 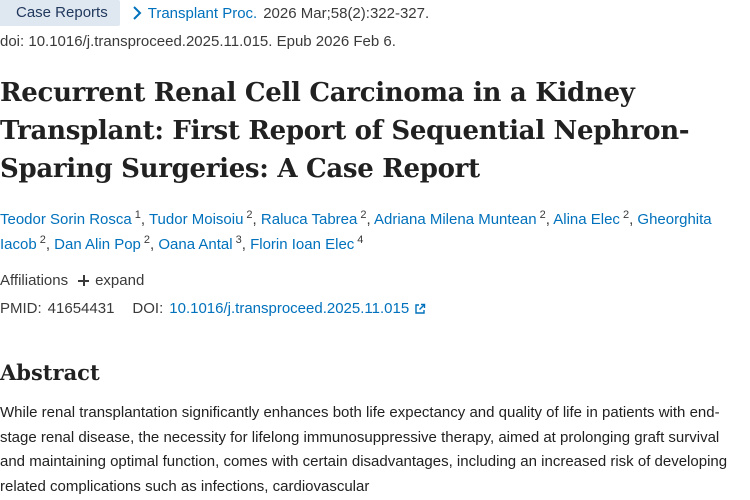 I want to click on citation-details: 2026 Mar;58(2):322-327., so click(x=346, y=13).